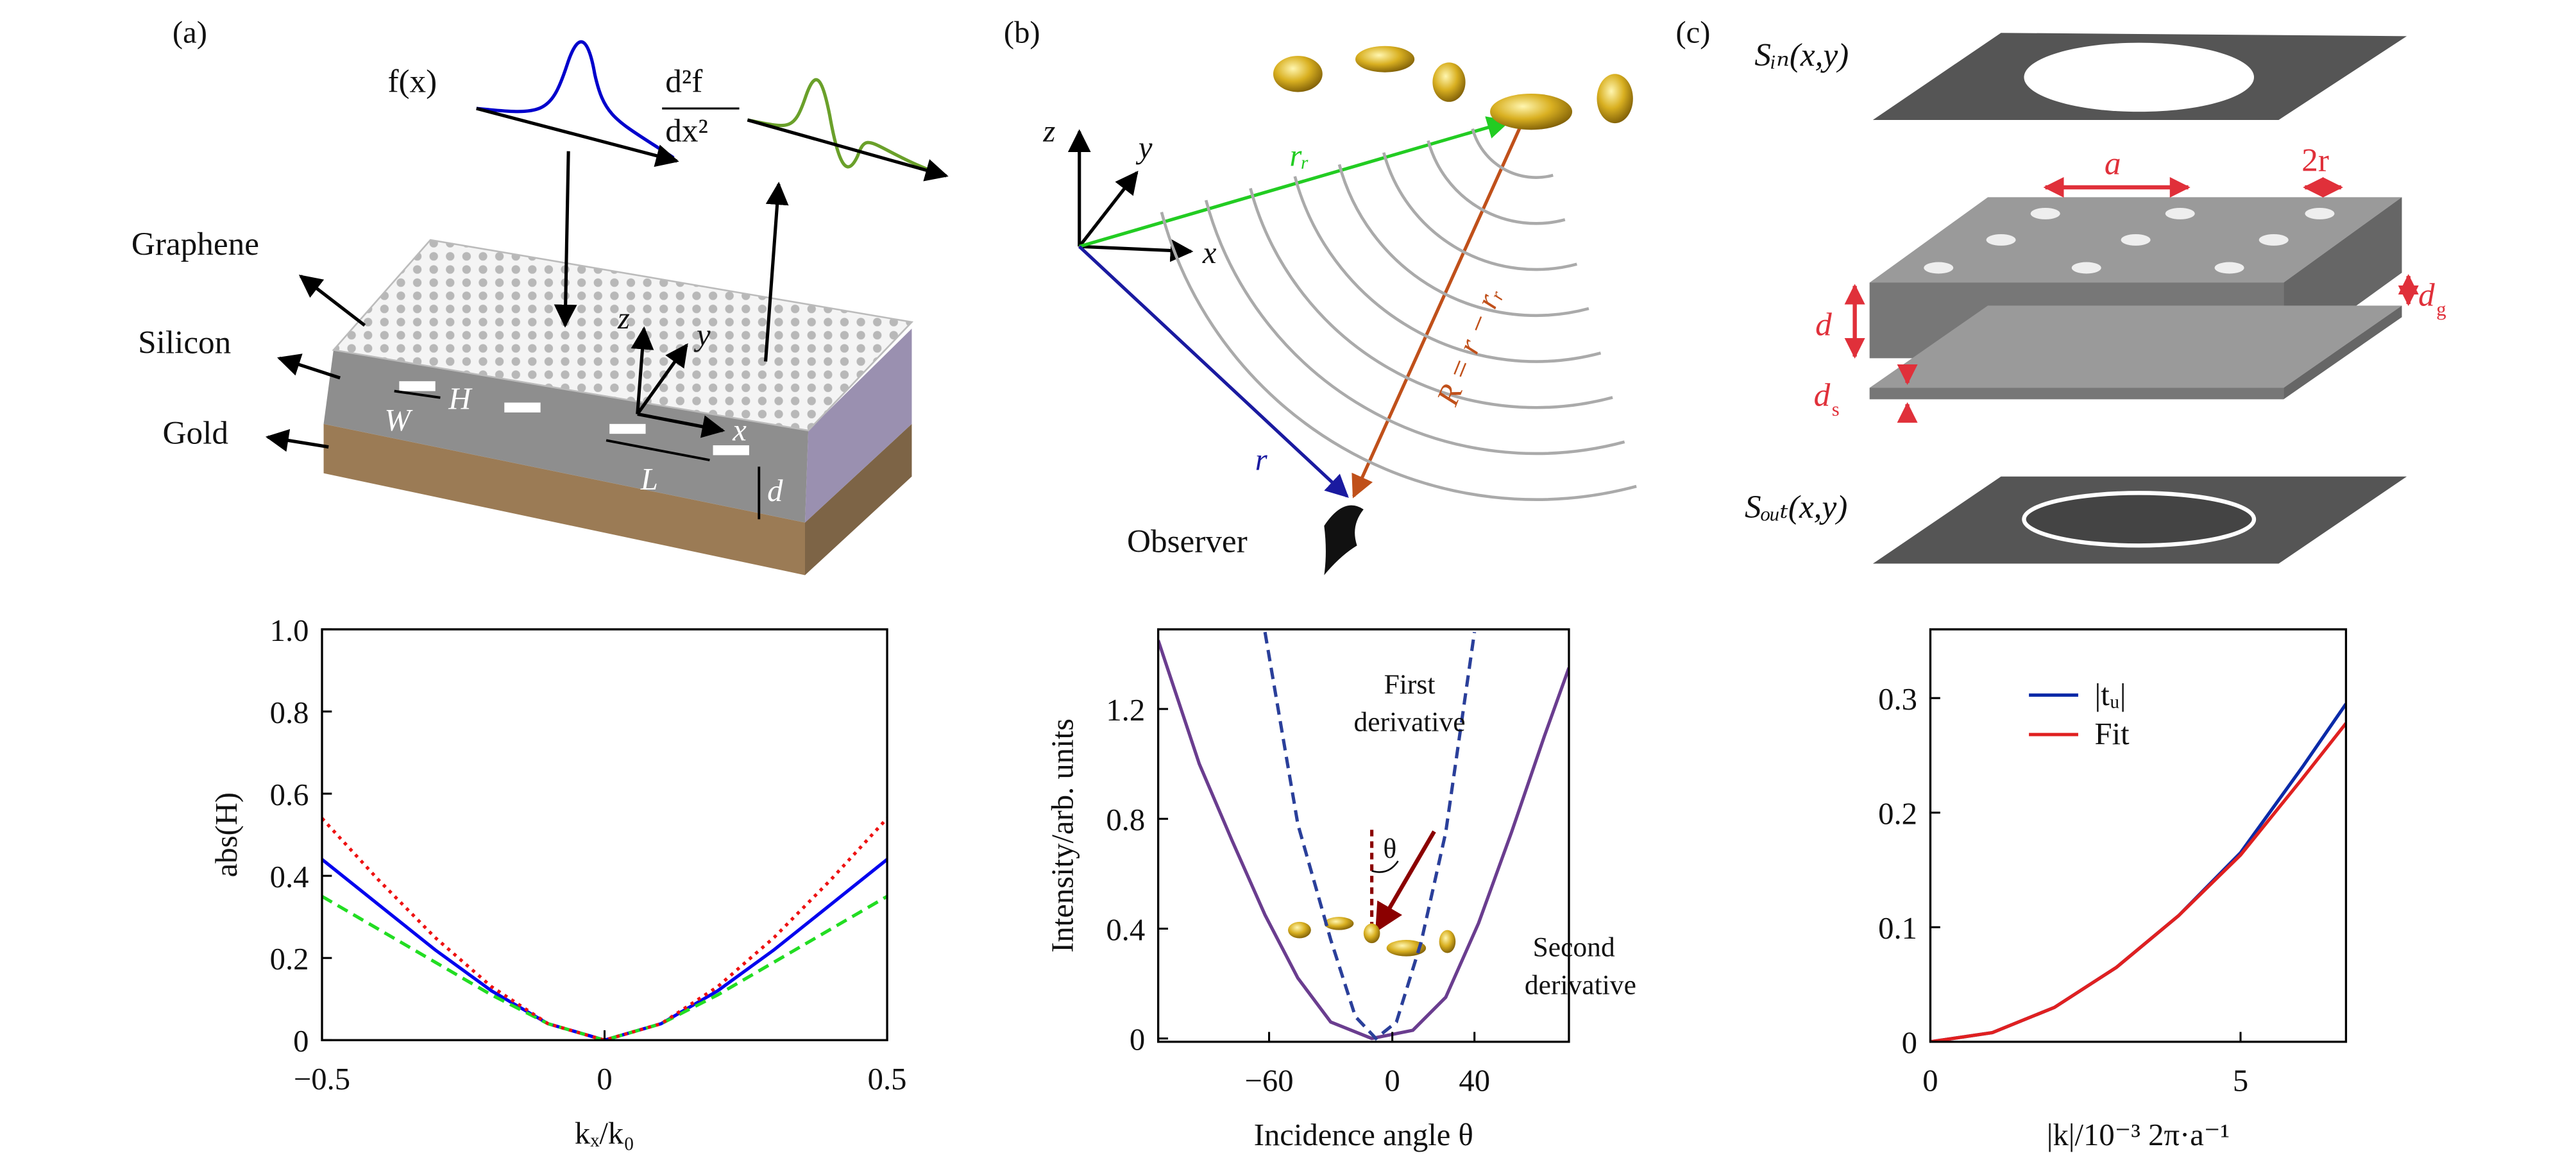 The width and height of the screenshot is (2576, 1167). What do you see at coordinates (1385, 866) in the screenshot?
I see `angle-arc` at bounding box center [1385, 866].